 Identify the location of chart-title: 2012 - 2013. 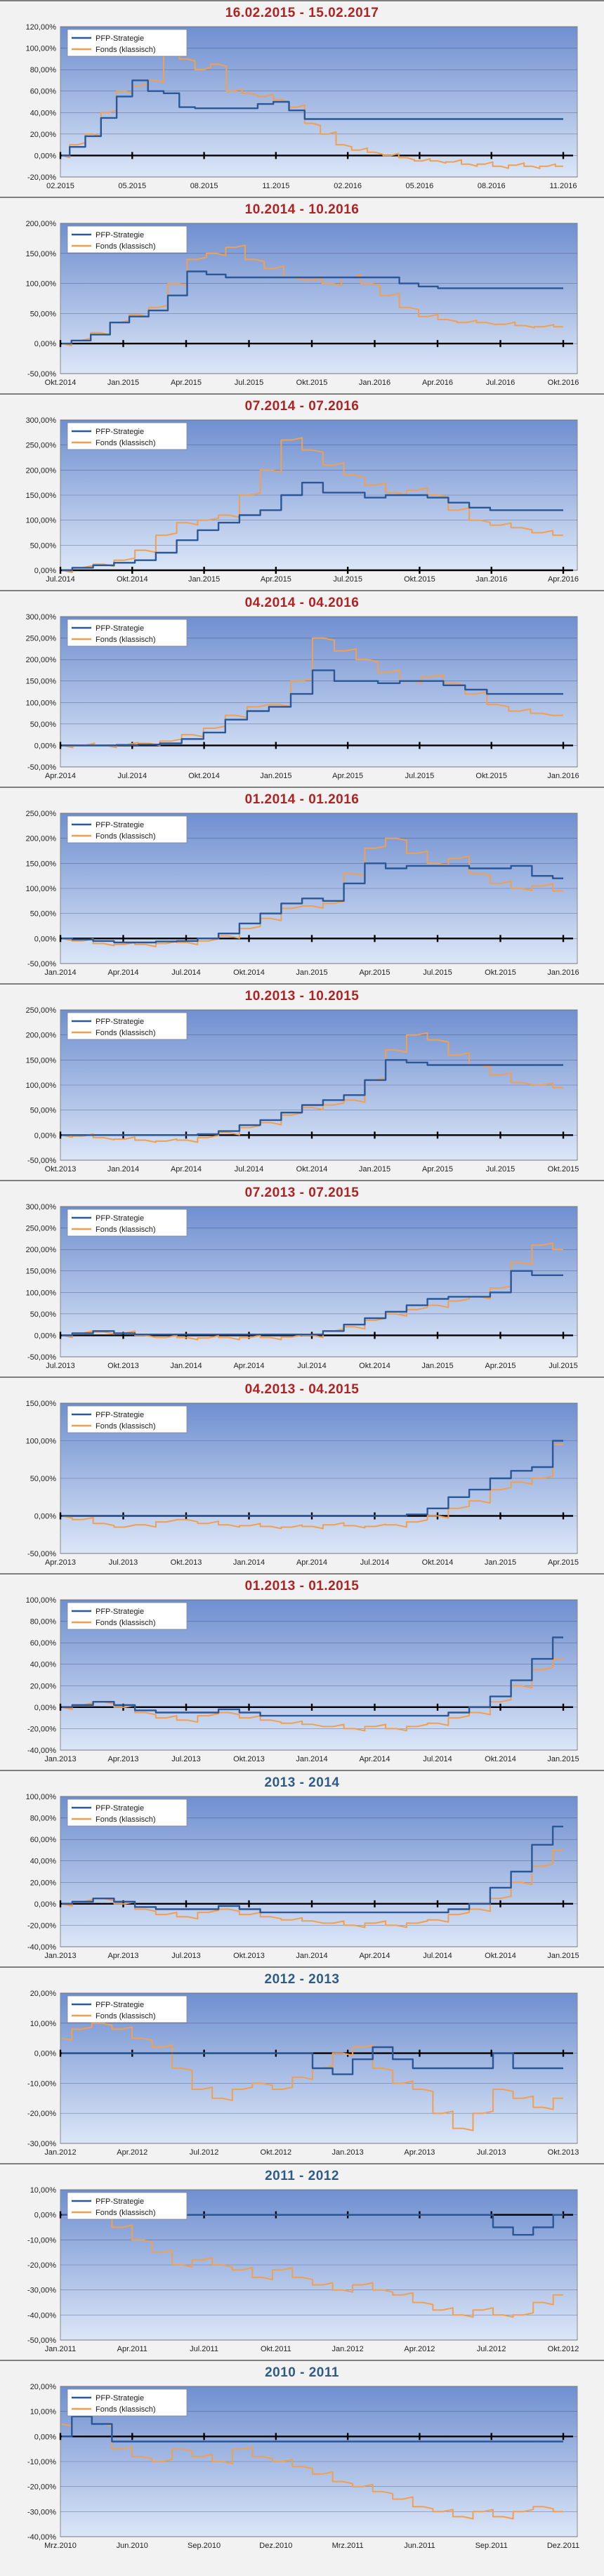
(302, 1979).